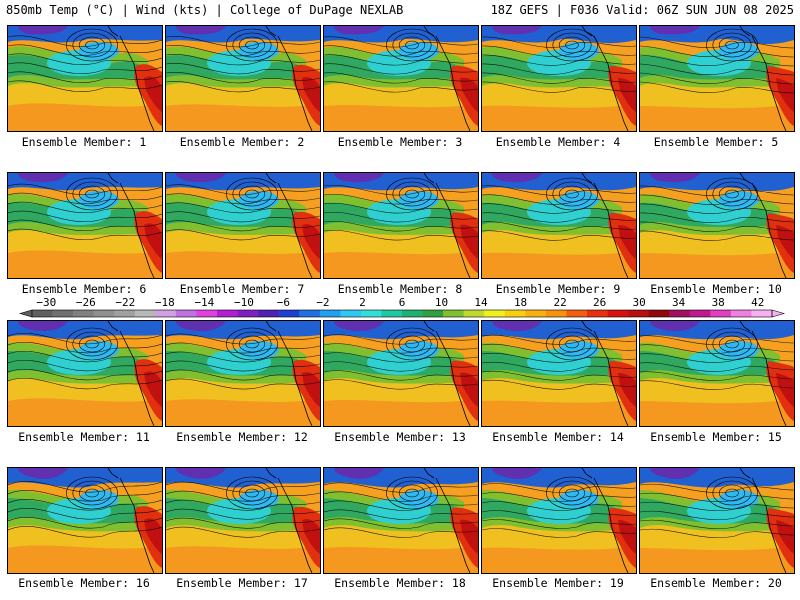 This screenshot has height=600, width=800. Describe the element at coordinates (559, 302) in the screenshot. I see `colorbar-tick-label: 22` at that location.